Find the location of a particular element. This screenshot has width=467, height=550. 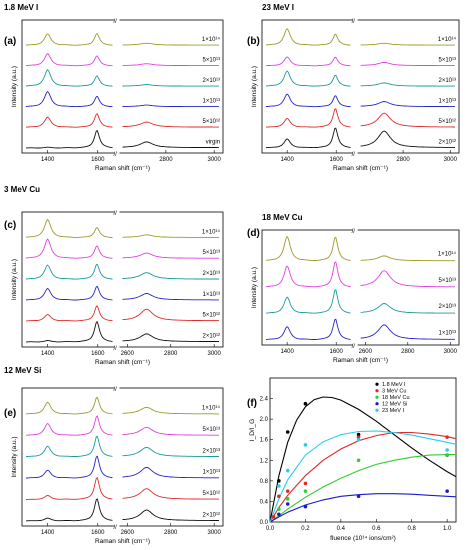

x-tick-label: 0.4 is located at coordinates (341, 529).